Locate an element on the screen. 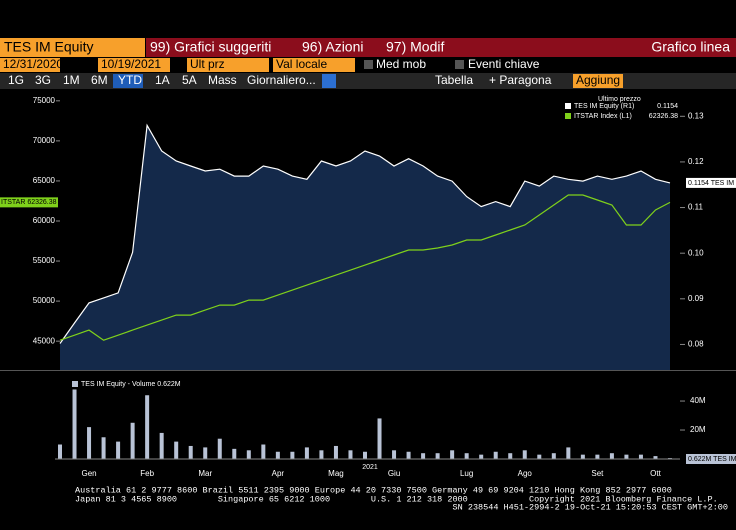 The width and height of the screenshot is (736, 530). field-currency: Val locale is located at coordinates (301, 64).